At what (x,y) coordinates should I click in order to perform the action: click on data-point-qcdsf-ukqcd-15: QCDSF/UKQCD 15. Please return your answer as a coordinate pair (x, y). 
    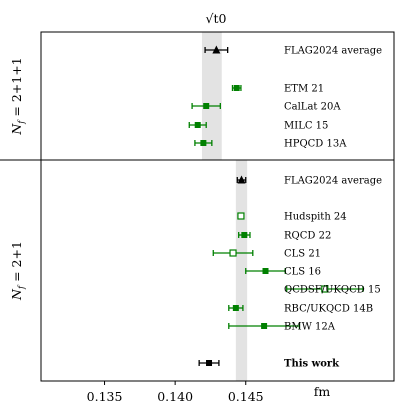
    Looking at the image, I should click on (332, 290).